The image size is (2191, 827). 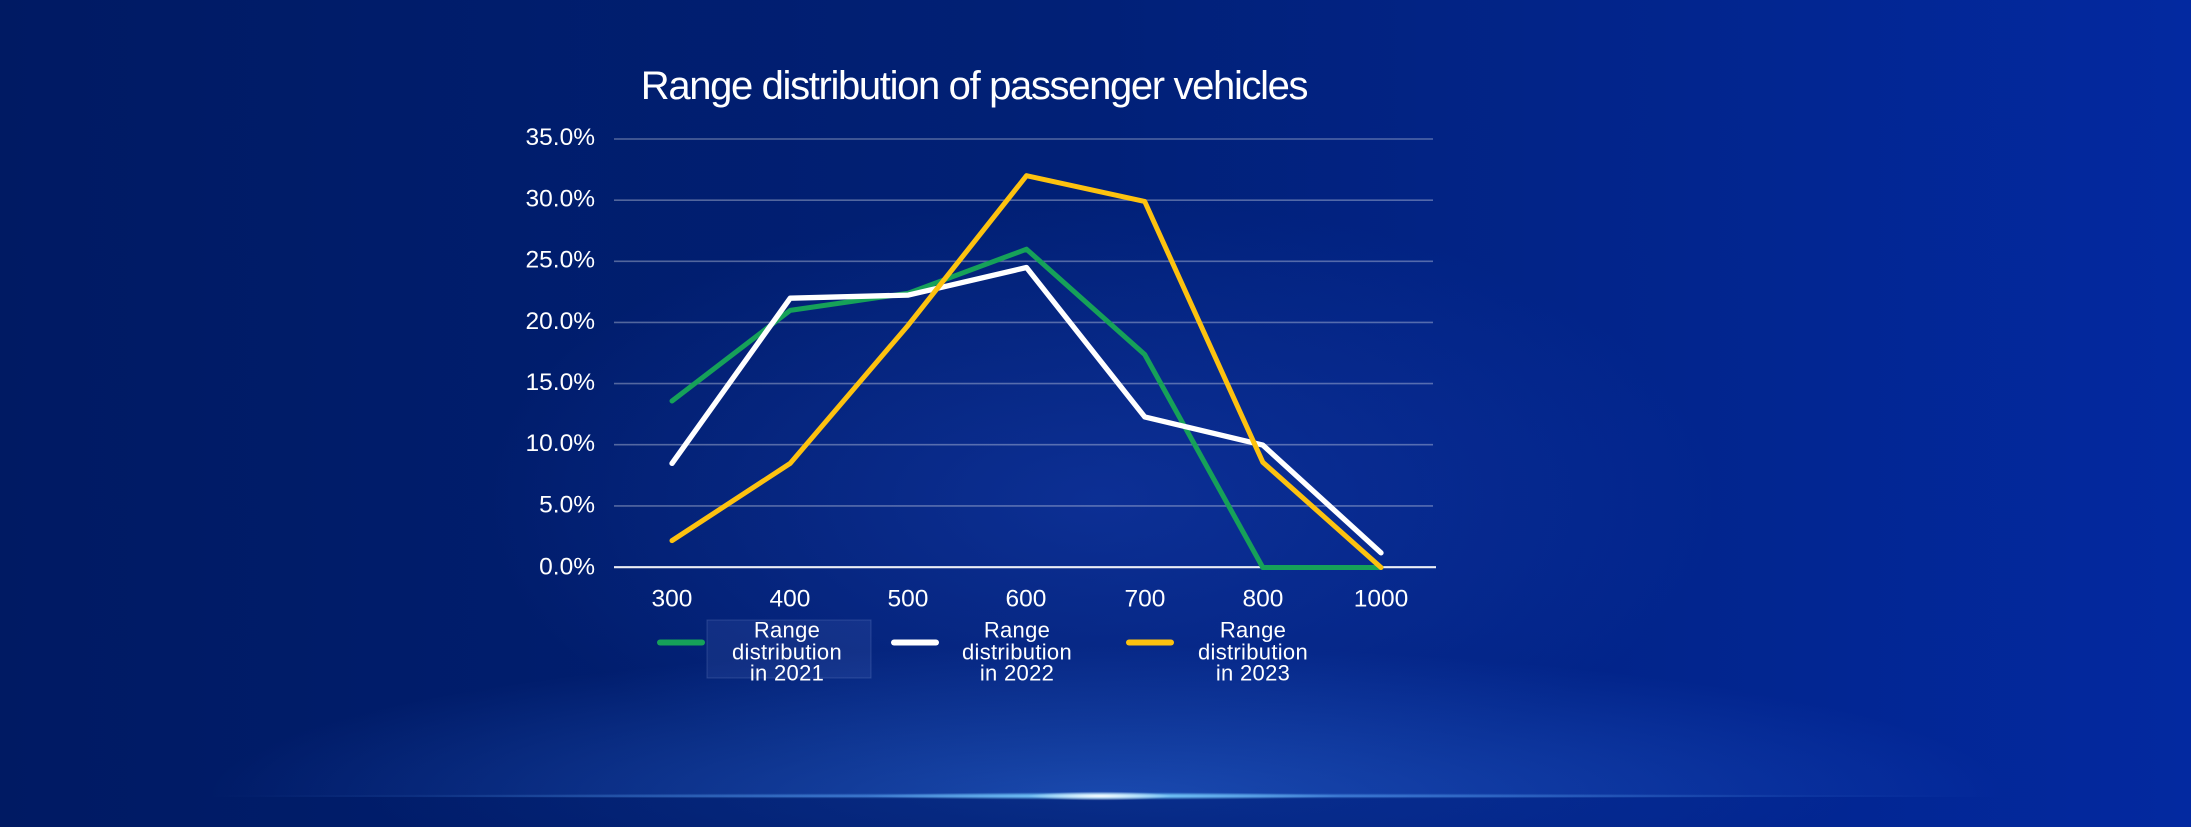 What do you see at coordinates (560, 382) in the screenshot?
I see `svg-text: 15.0%` at bounding box center [560, 382].